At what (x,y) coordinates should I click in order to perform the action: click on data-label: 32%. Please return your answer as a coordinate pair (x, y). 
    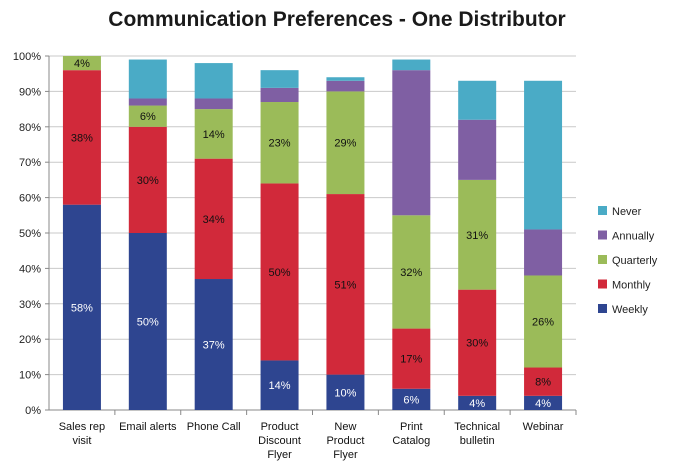
    Looking at the image, I should click on (411, 273).